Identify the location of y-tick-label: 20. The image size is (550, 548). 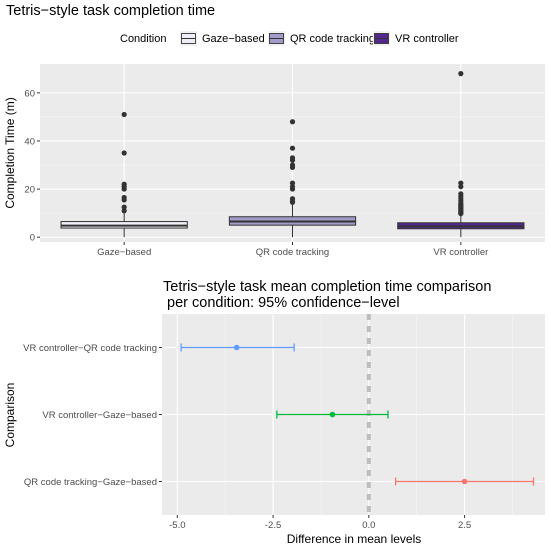
(29, 190).